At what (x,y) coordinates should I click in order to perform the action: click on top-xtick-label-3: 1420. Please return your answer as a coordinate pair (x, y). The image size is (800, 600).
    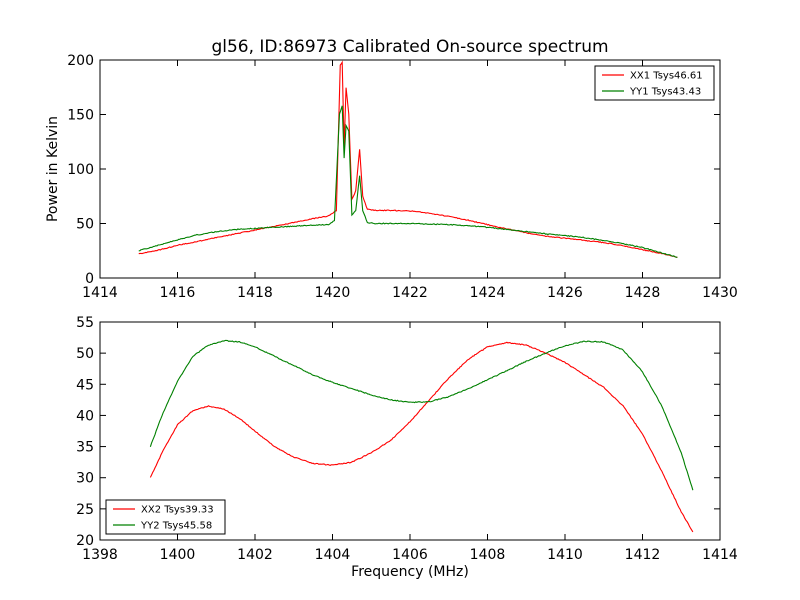
    Looking at the image, I should click on (333, 293).